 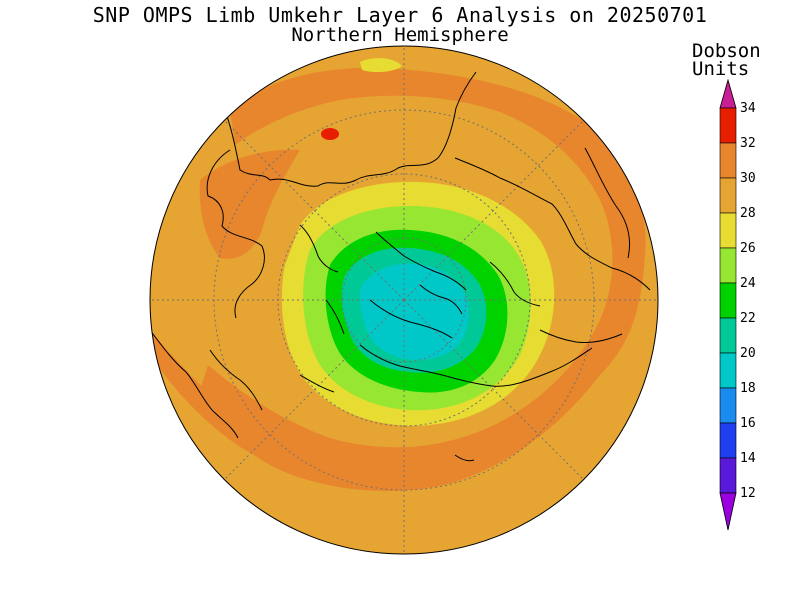 What do you see at coordinates (748, 108) in the screenshot?
I see `colorbar-tick-34: 34` at bounding box center [748, 108].